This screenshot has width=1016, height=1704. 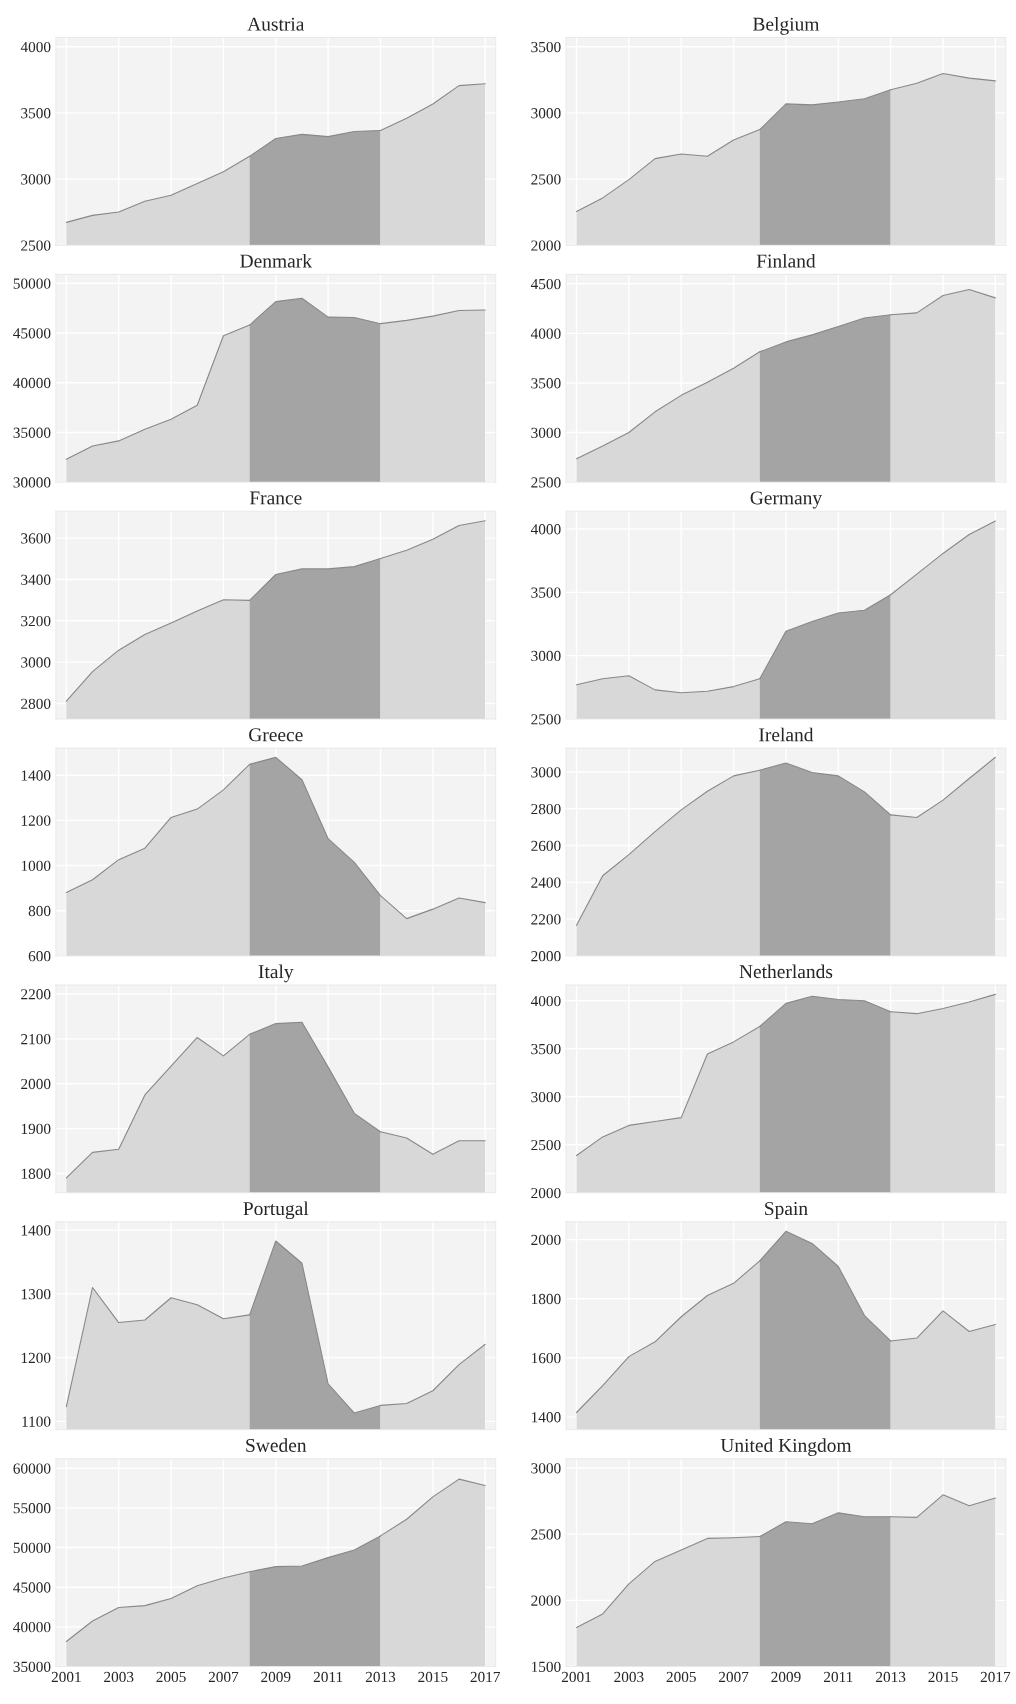 What do you see at coordinates (786, 734) in the screenshot?
I see `chart-title: Ireland` at bounding box center [786, 734].